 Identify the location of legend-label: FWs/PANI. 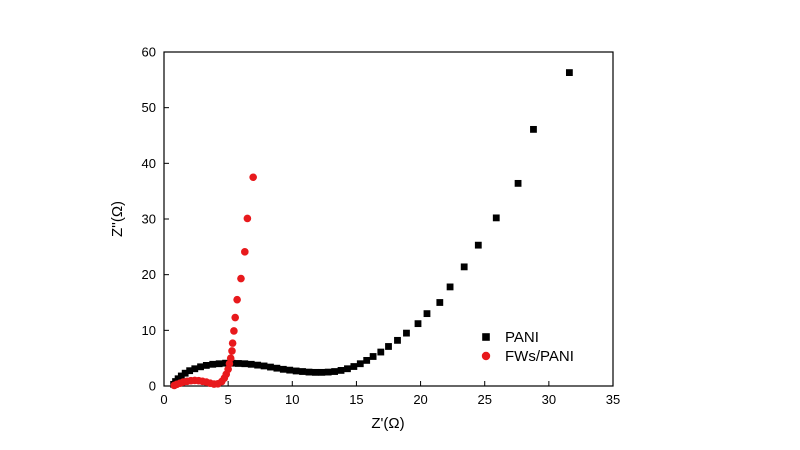
(539, 356).